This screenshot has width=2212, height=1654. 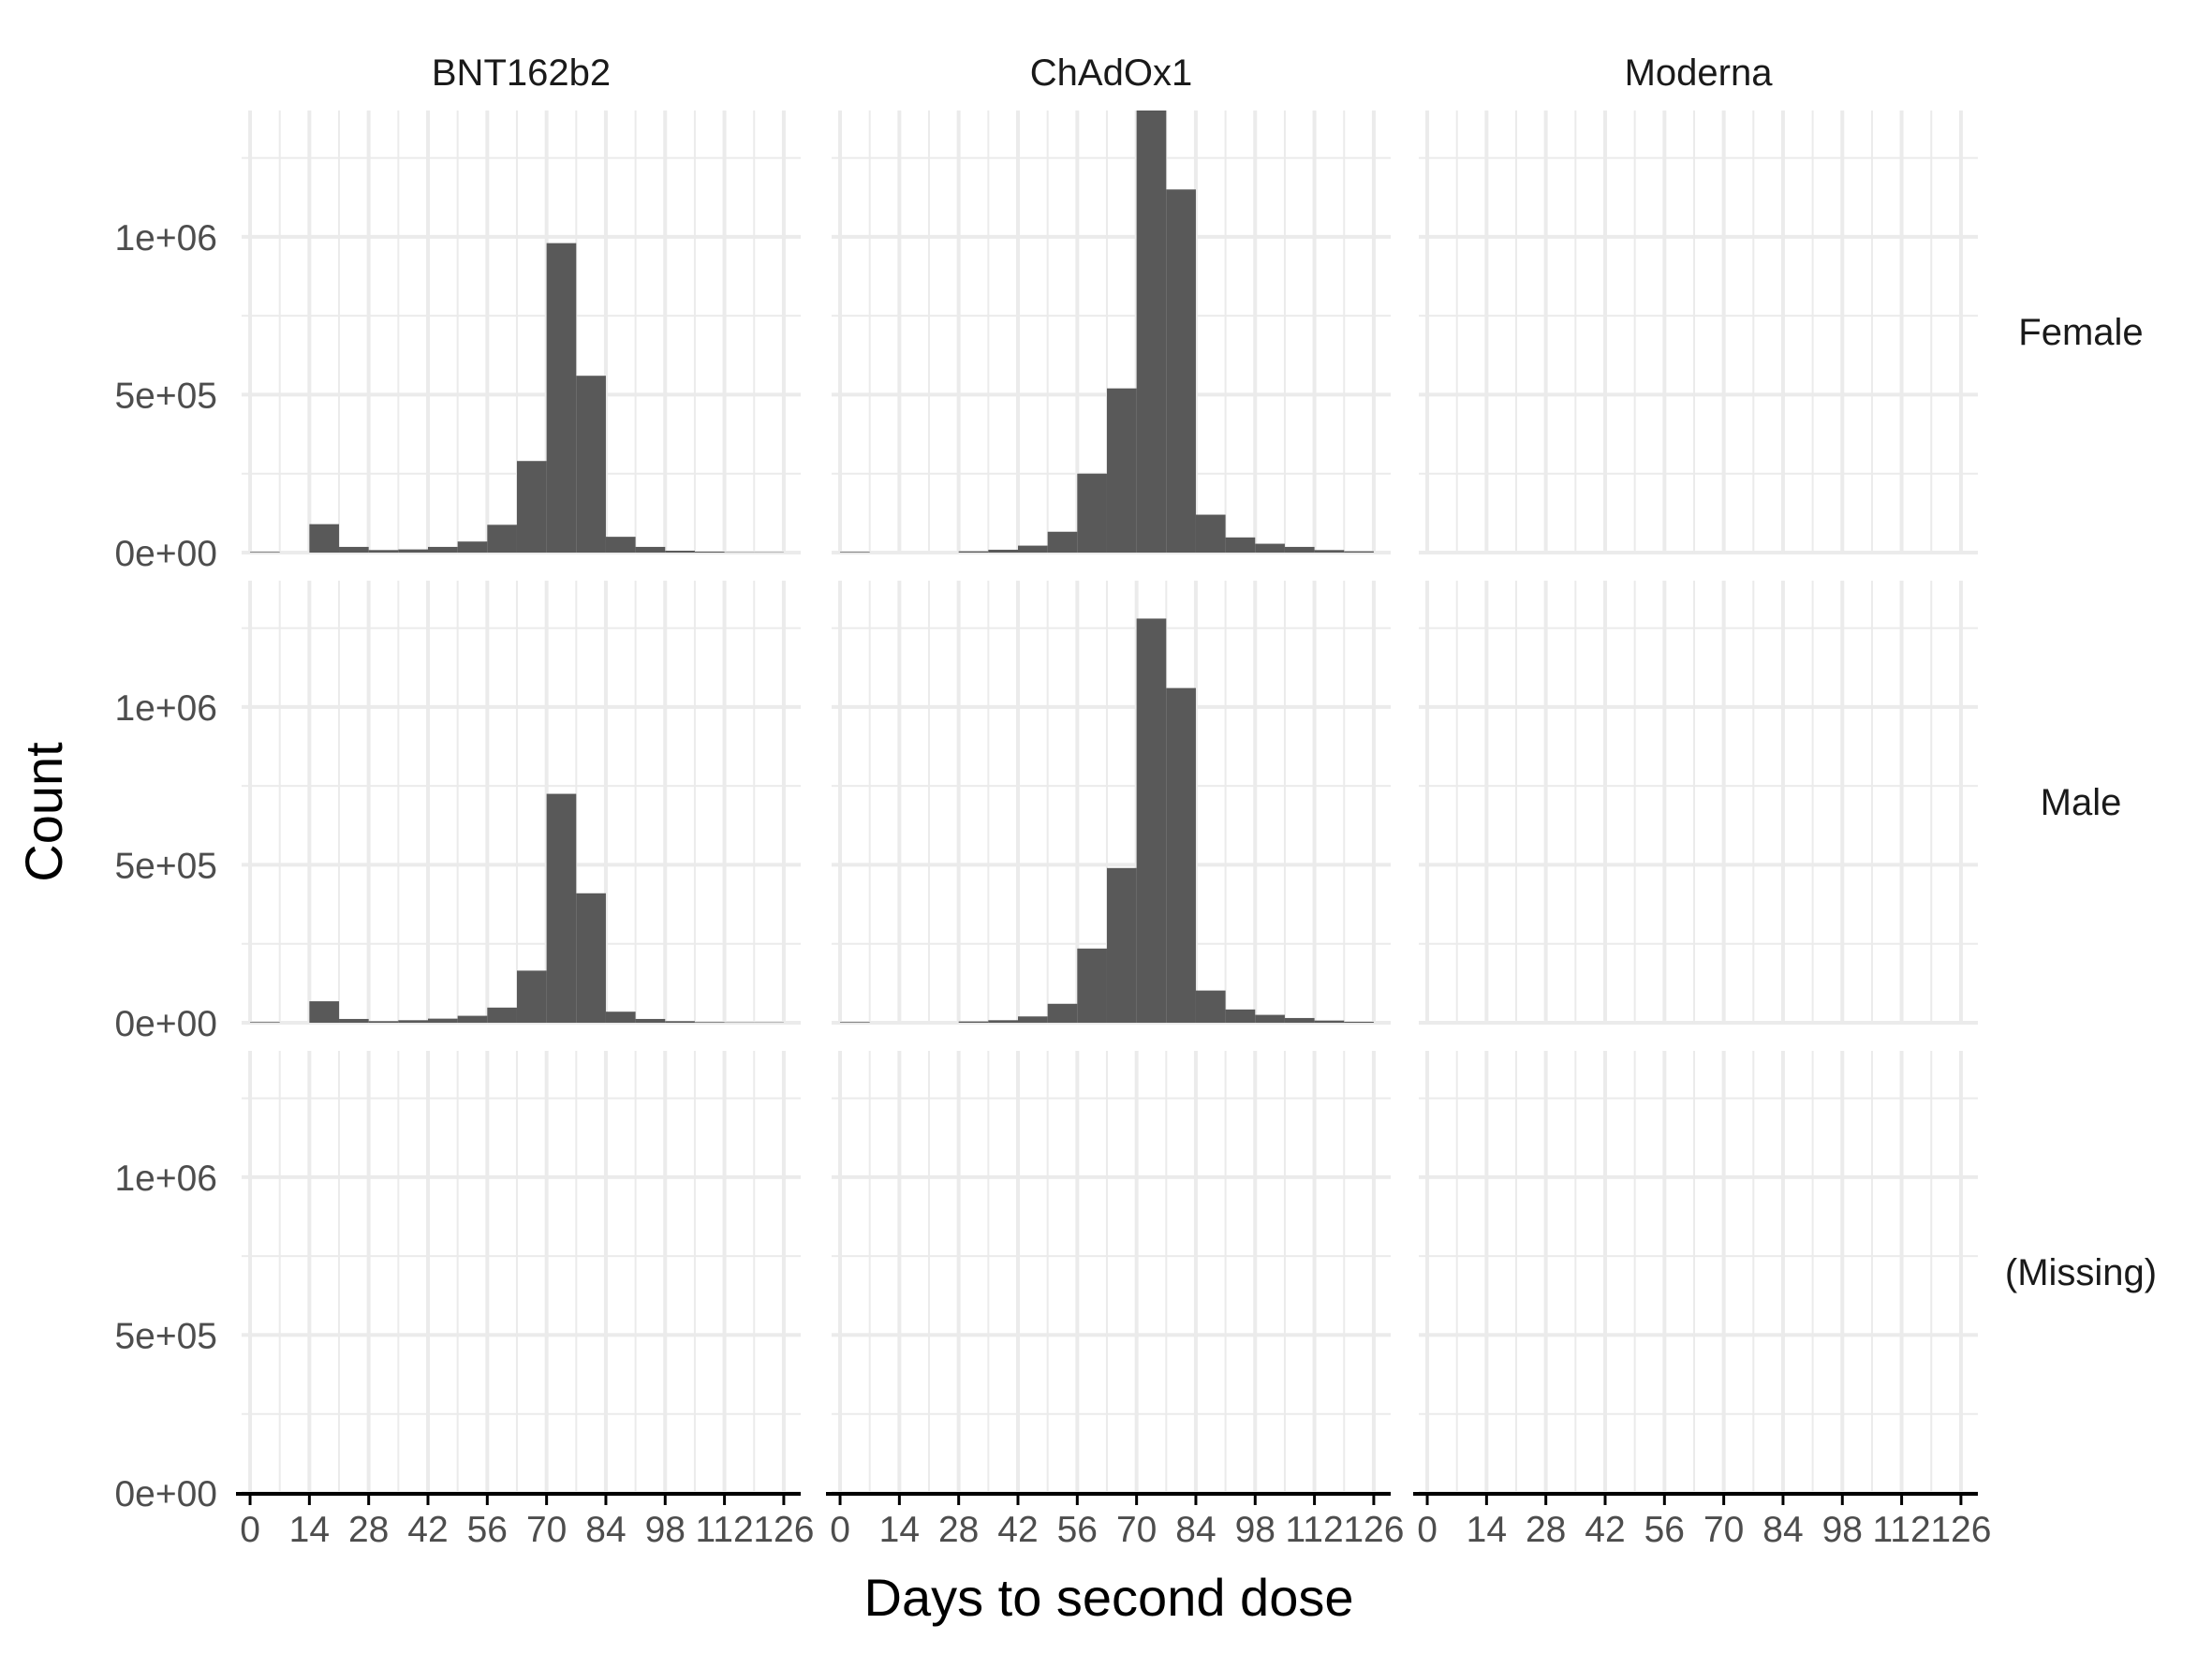 I want to click on row-strip-label: Female, so click(x=2080, y=332).